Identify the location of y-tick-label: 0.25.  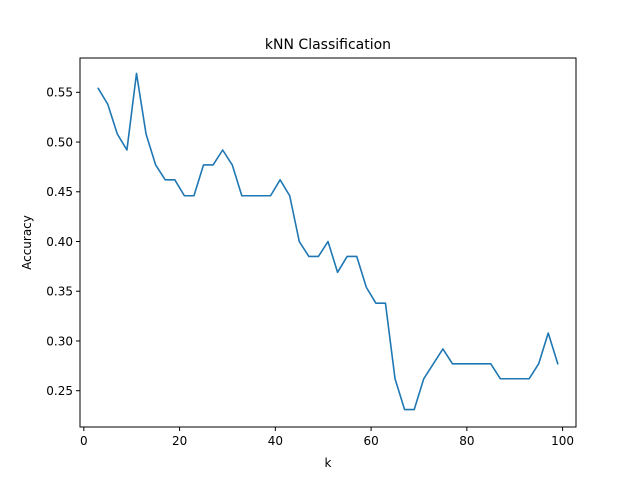
(59, 391).